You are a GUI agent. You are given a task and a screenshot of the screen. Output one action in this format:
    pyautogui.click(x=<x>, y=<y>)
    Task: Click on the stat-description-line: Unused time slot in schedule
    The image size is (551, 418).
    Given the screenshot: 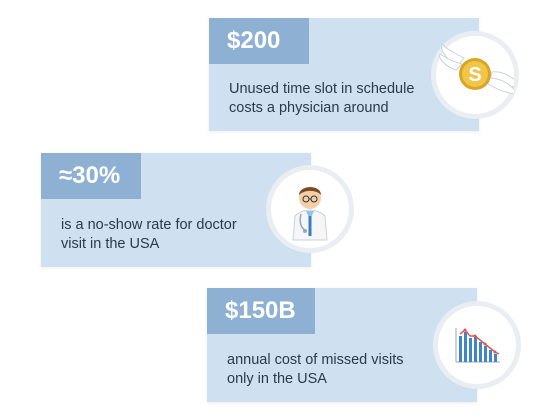 What is the action you would take?
    pyautogui.click(x=322, y=89)
    